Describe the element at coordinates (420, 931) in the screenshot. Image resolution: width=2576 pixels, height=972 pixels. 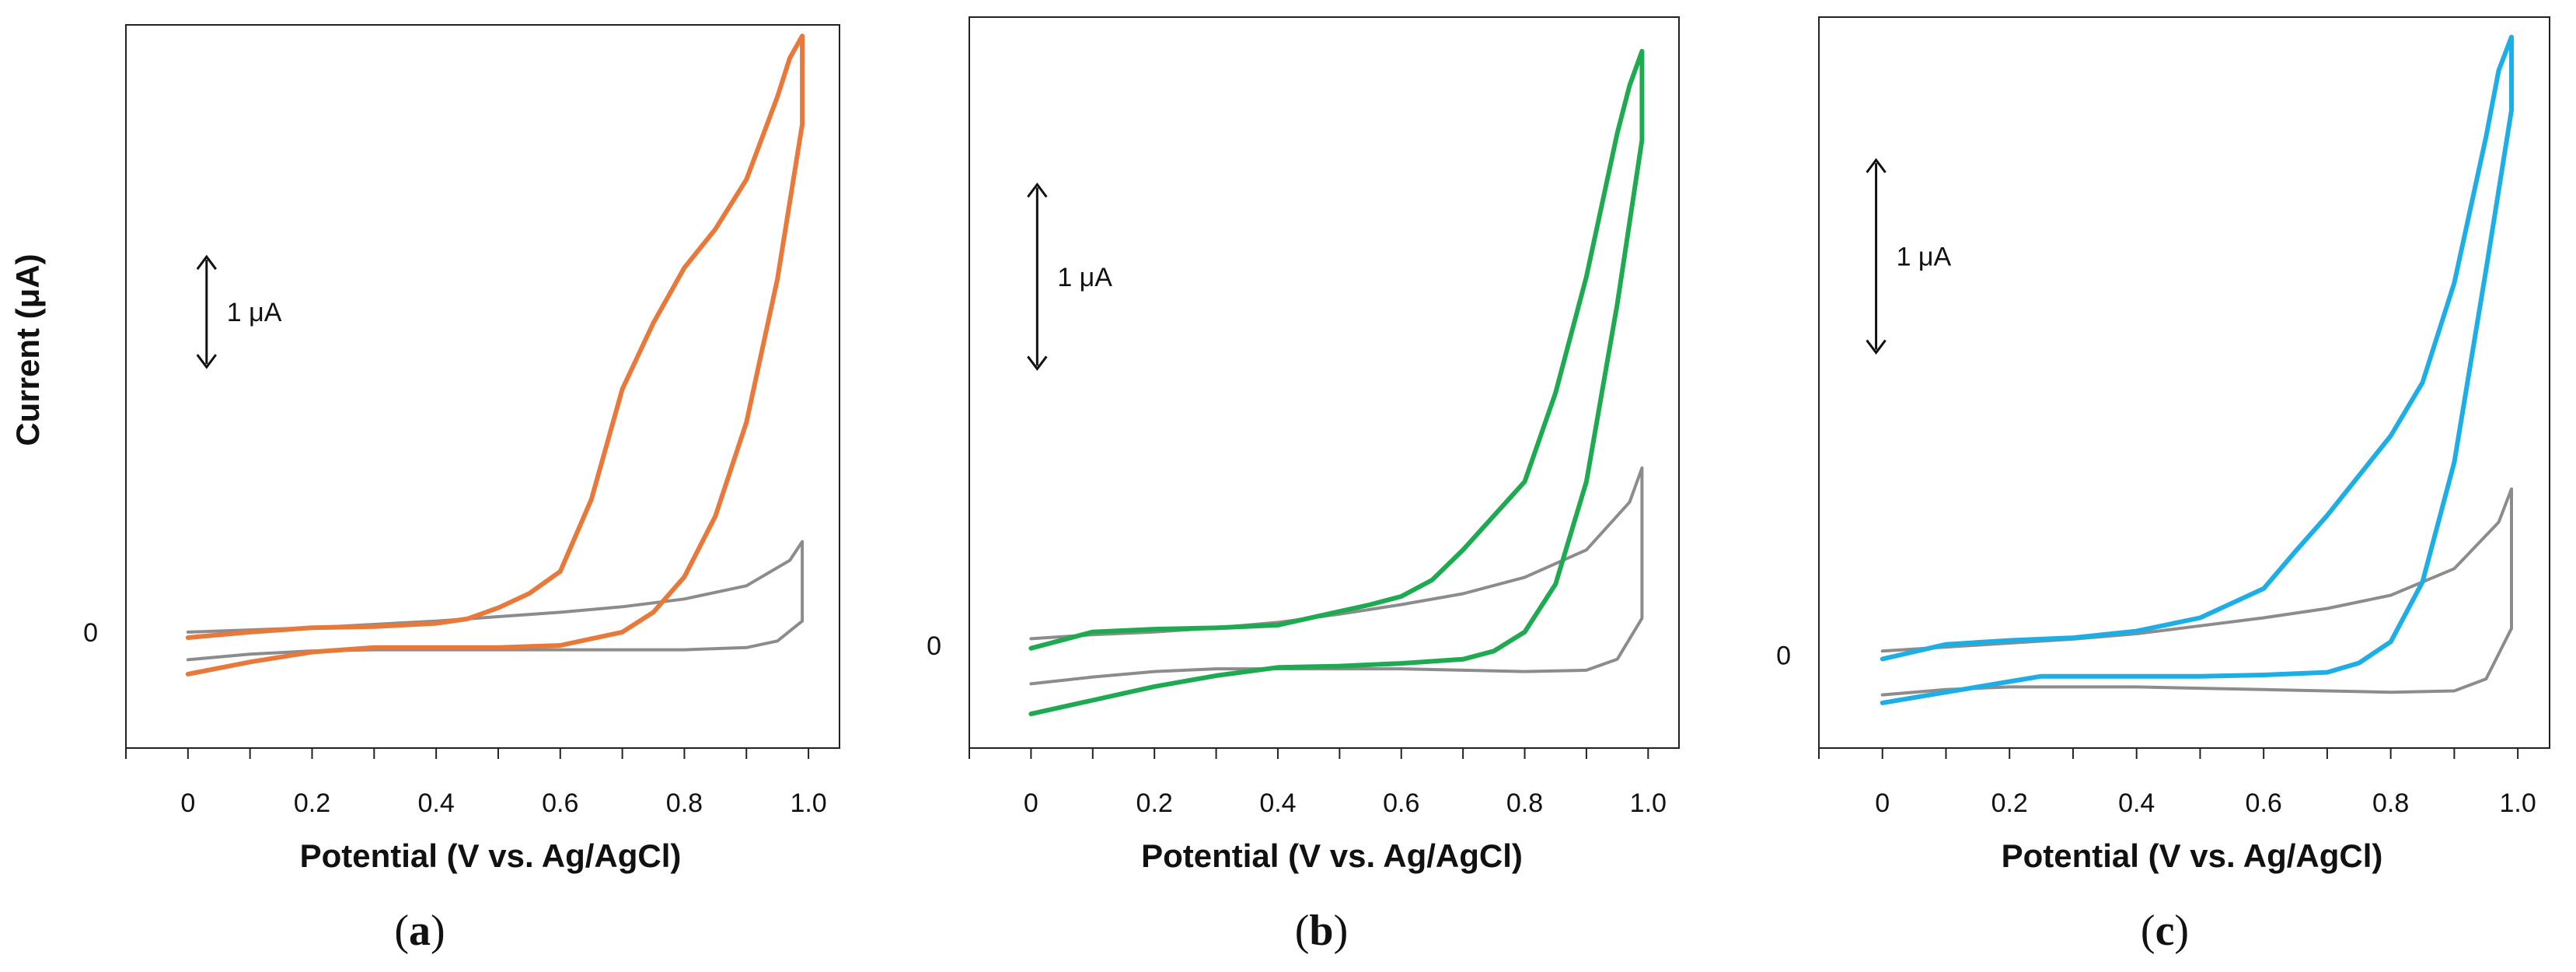
I see `panel-label: (a)` at that location.